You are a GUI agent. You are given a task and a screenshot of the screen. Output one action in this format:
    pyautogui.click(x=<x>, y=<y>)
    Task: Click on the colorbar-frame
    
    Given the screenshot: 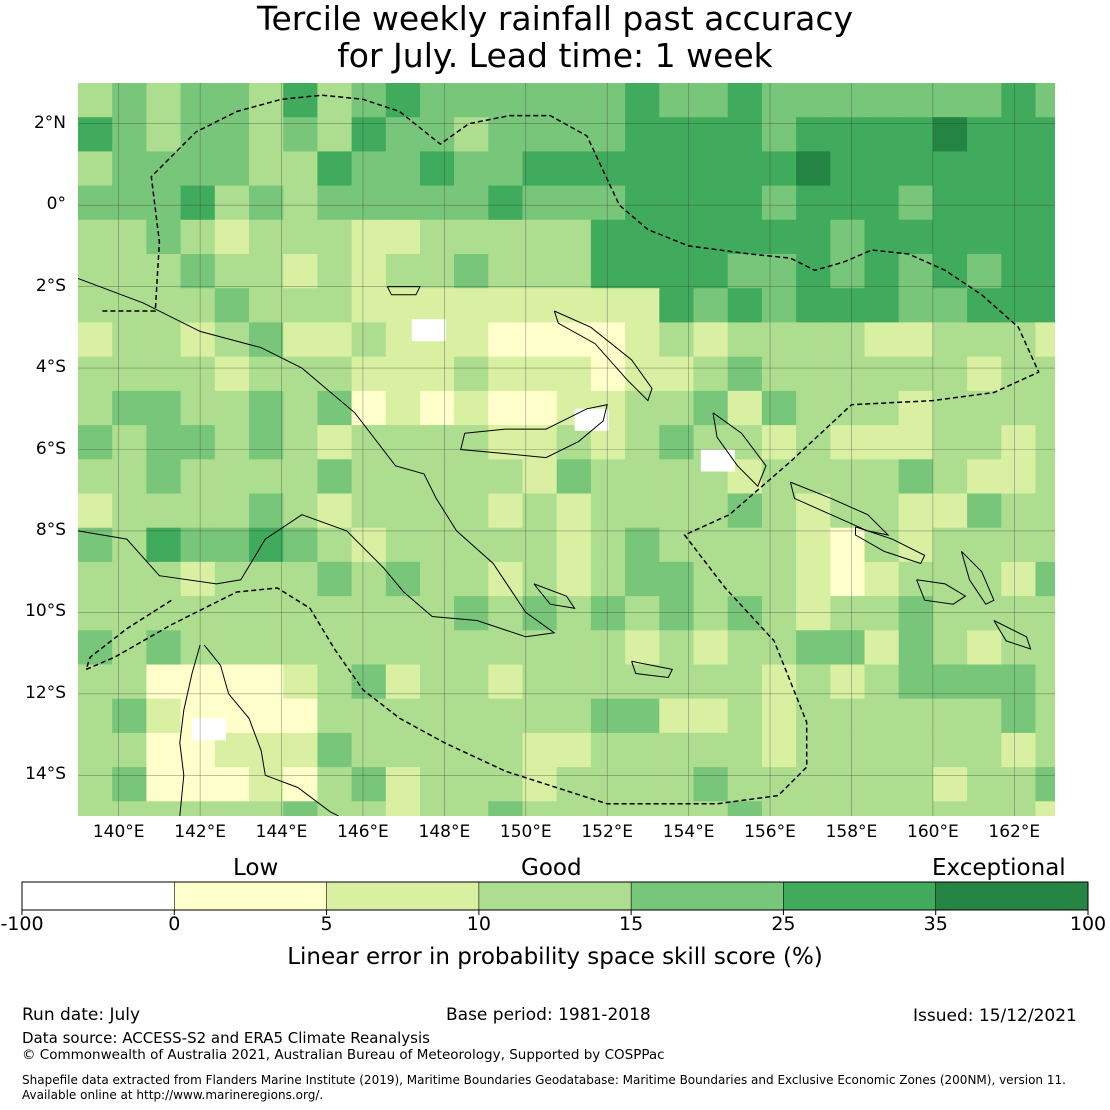 What is the action you would take?
    pyautogui.click(x=555, y=896)
    